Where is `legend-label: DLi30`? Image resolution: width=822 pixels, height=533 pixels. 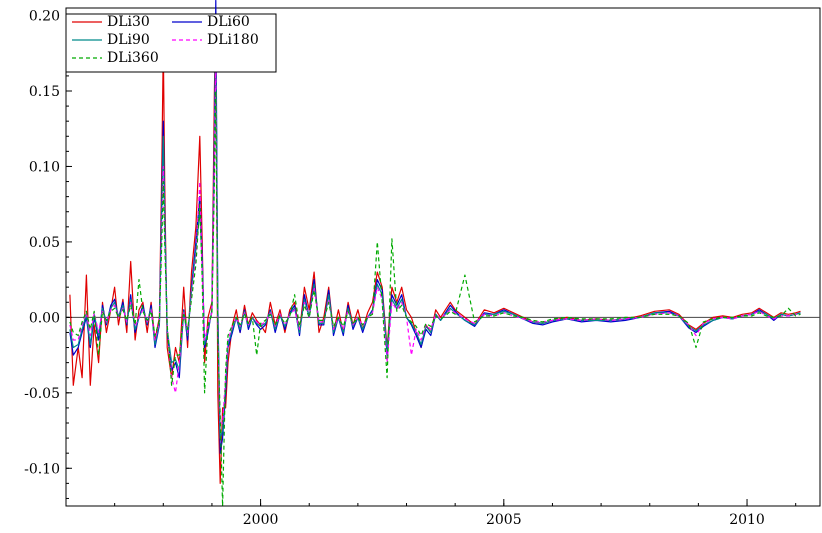 legend-label: DLi30 is located at coordinates (128, 22).